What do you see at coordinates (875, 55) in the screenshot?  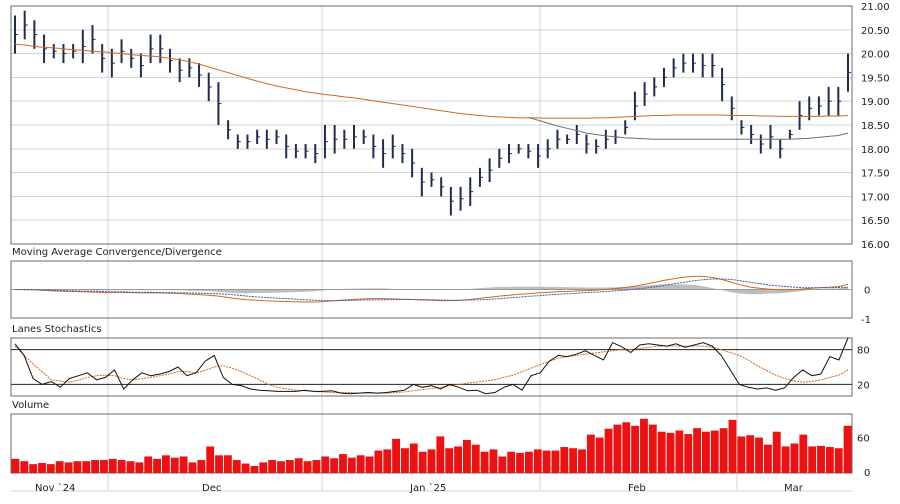 I see `price-tick-label: 20.00` at bounding box center [875, 55].